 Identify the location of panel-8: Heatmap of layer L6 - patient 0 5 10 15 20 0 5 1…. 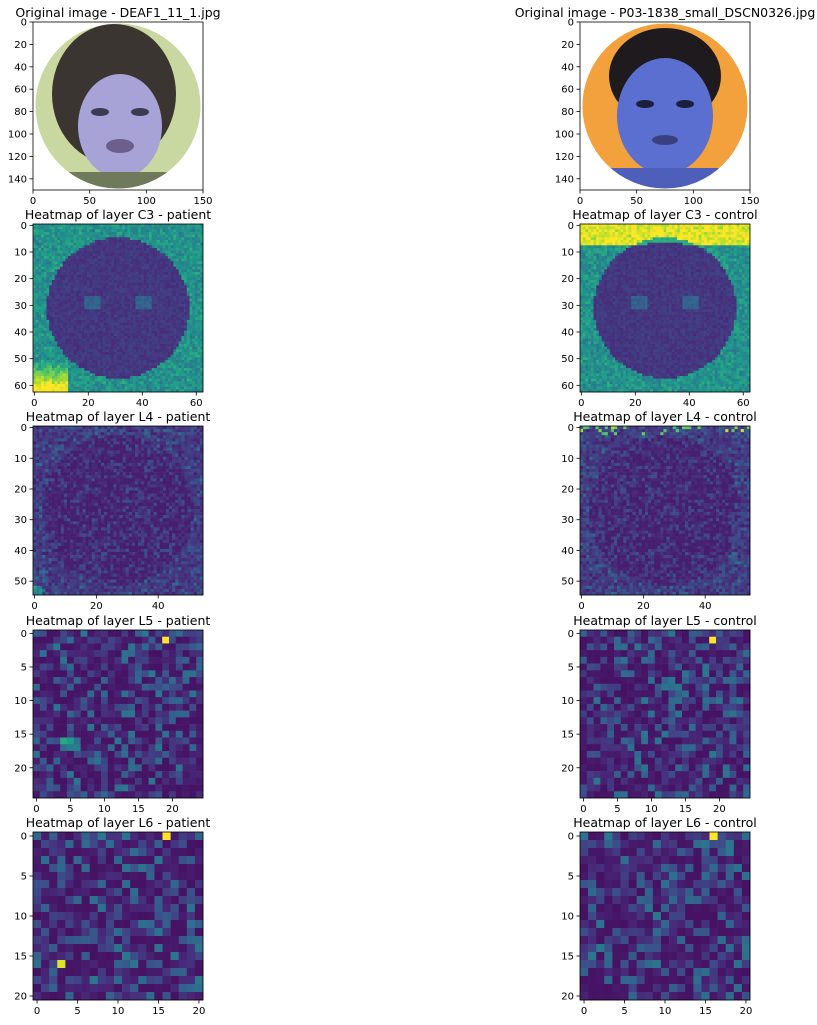
(112, 916).